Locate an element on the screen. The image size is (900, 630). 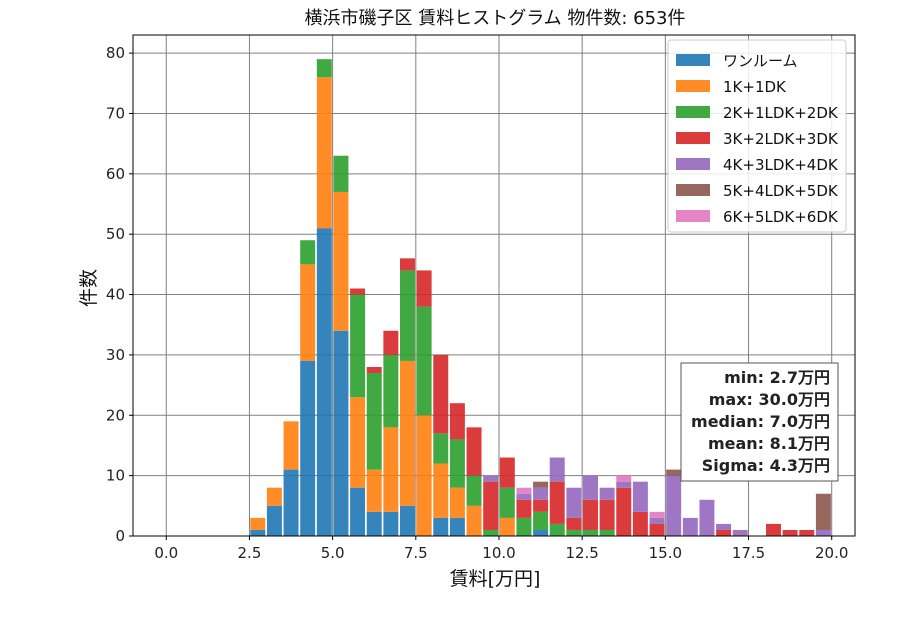
stats-box is located at coordinates (759, 422).